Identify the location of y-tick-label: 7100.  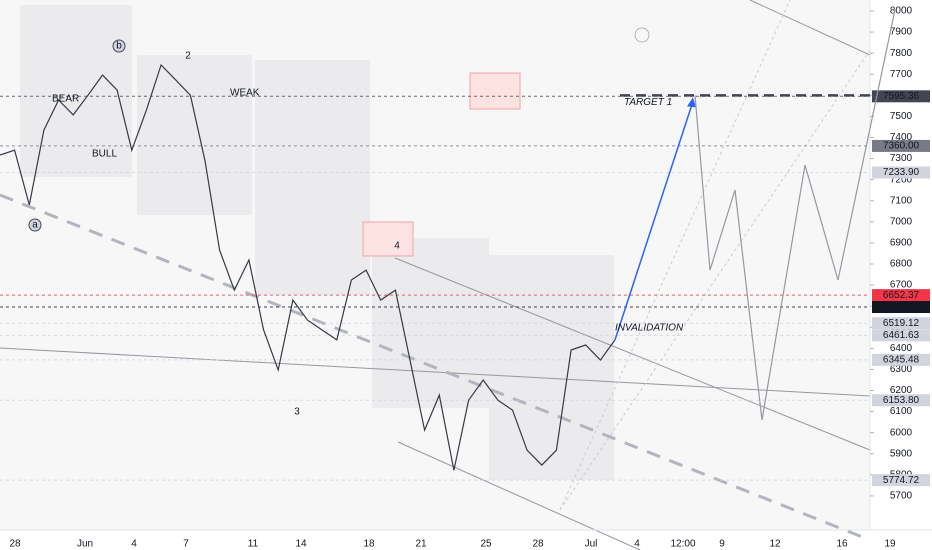
(901, 200).